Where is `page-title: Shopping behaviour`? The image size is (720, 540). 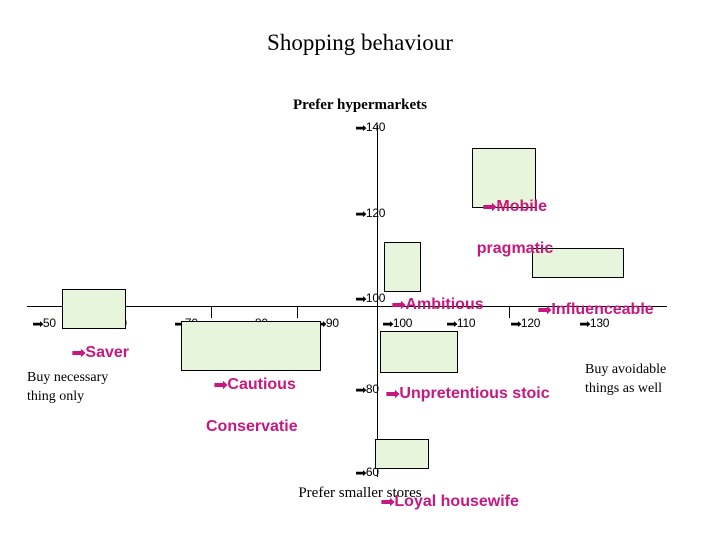 page-title: Shopping behaviour is located at coordinates (360, 42).